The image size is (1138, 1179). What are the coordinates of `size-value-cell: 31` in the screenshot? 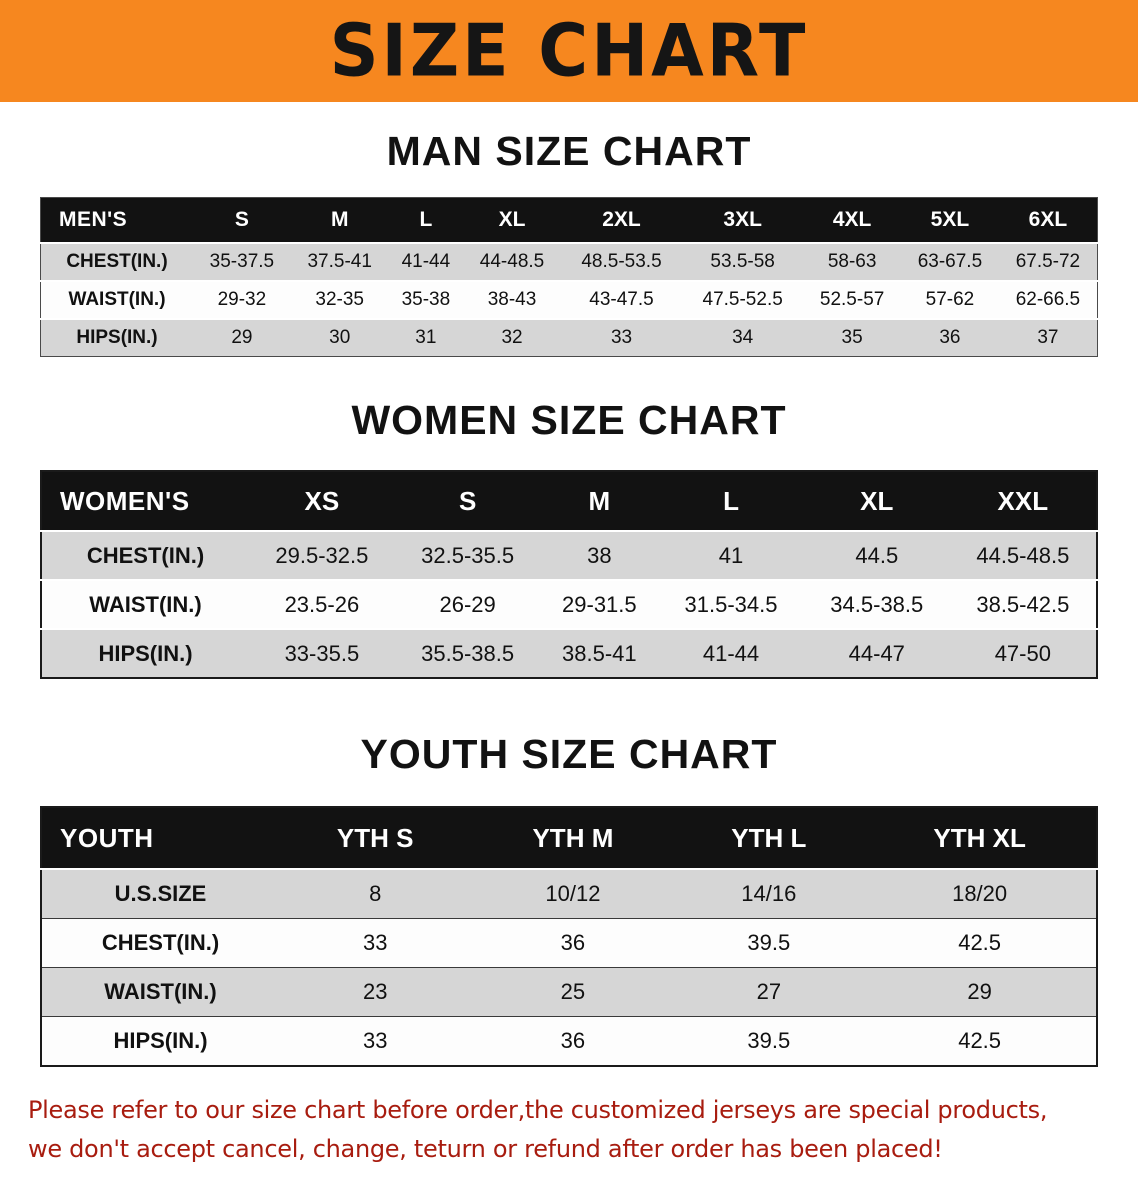 It's located at (426, 337).